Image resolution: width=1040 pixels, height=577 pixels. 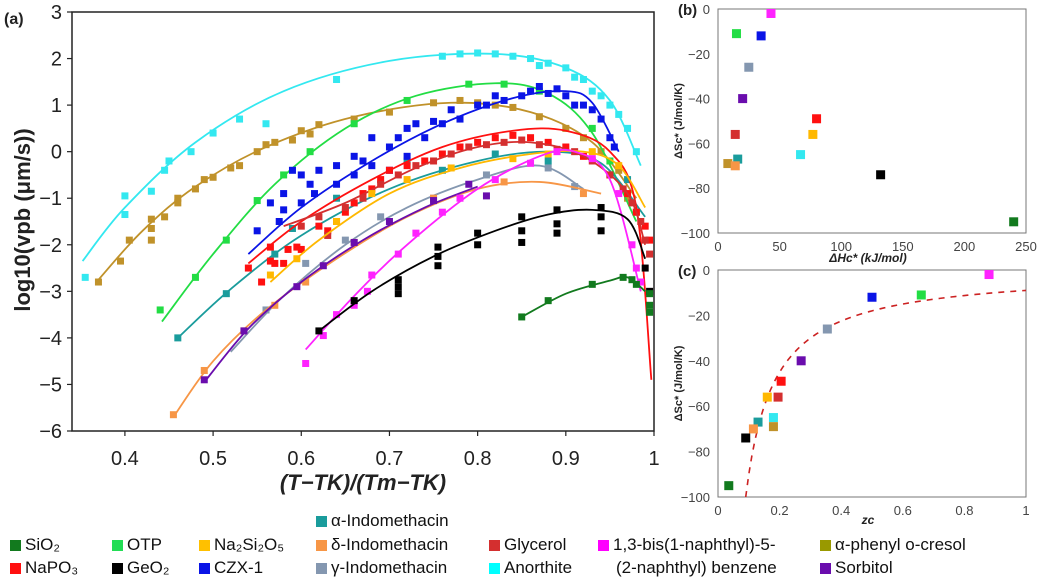 What do you see at coordinates (14, 19) in the screenshot?
I see `panel-label-a: (a)` at bounding box center [14, 19].